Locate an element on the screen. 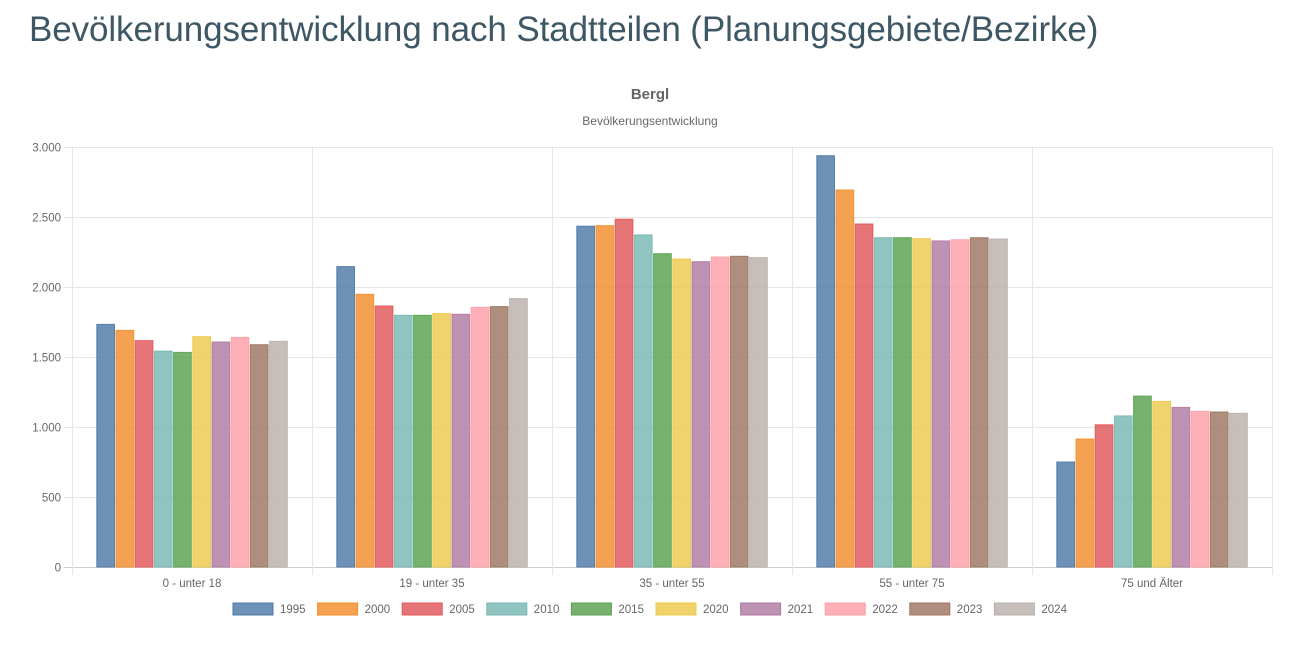 Image resolution: width=1296 pixels, height=657 pixels. legend-item-2023: 2023 is located at coordinates (946, 609).